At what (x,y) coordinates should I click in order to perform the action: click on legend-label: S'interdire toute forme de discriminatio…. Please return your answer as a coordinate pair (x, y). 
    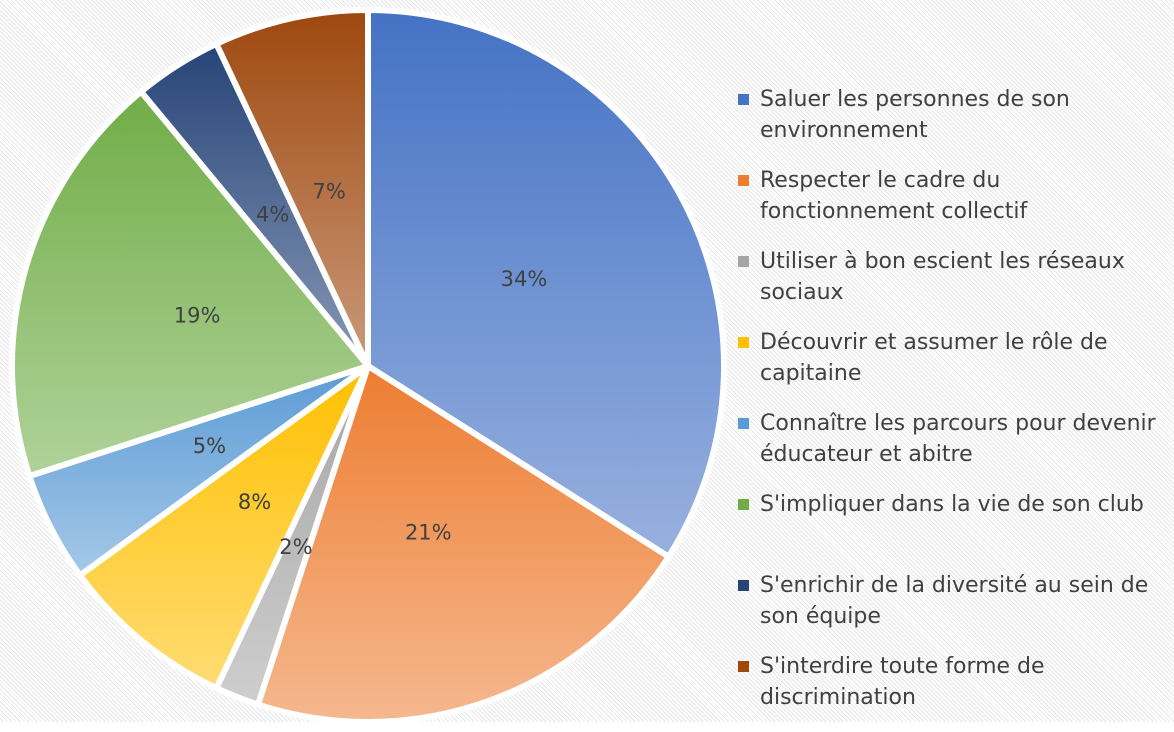
    Looking at the image, I should click on (902, 682).